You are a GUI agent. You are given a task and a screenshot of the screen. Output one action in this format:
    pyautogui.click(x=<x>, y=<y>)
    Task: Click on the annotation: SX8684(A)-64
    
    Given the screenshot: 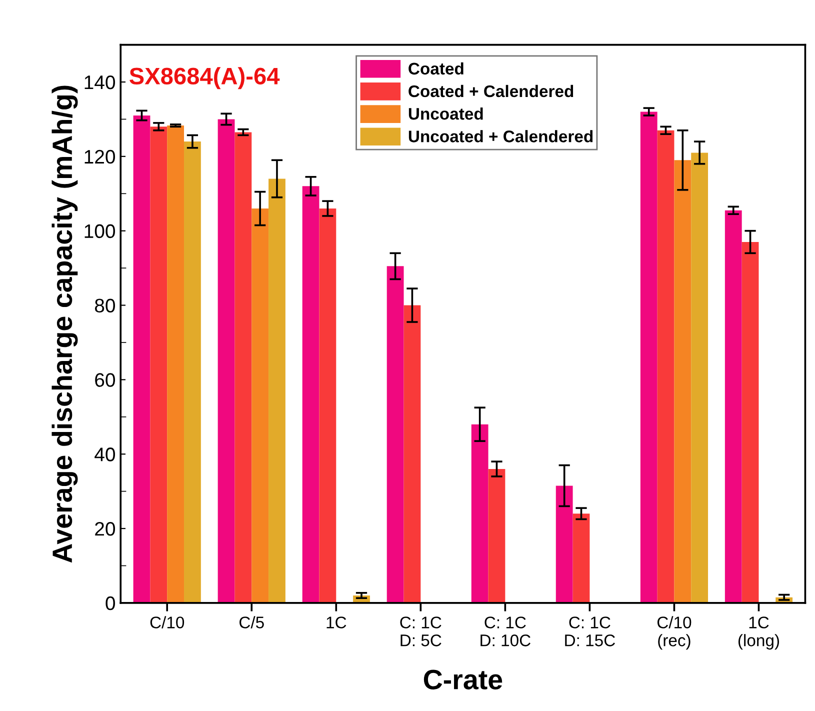 What is the action you would take?
    pyautogui.click(x=205, y=78)
    